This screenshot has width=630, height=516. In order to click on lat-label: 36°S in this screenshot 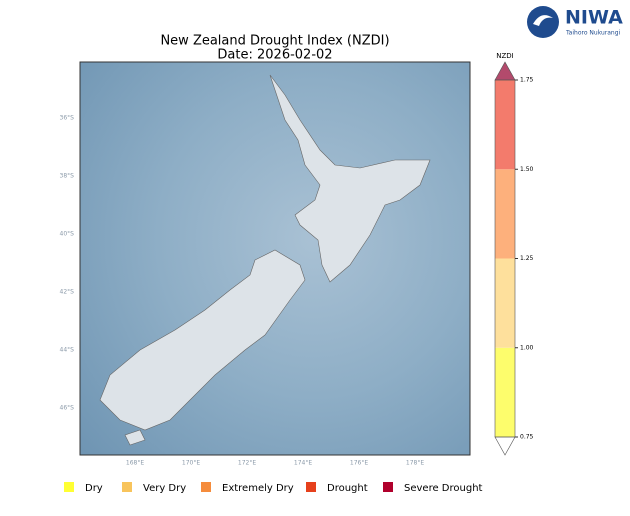, I will do `click(67, 118)`.